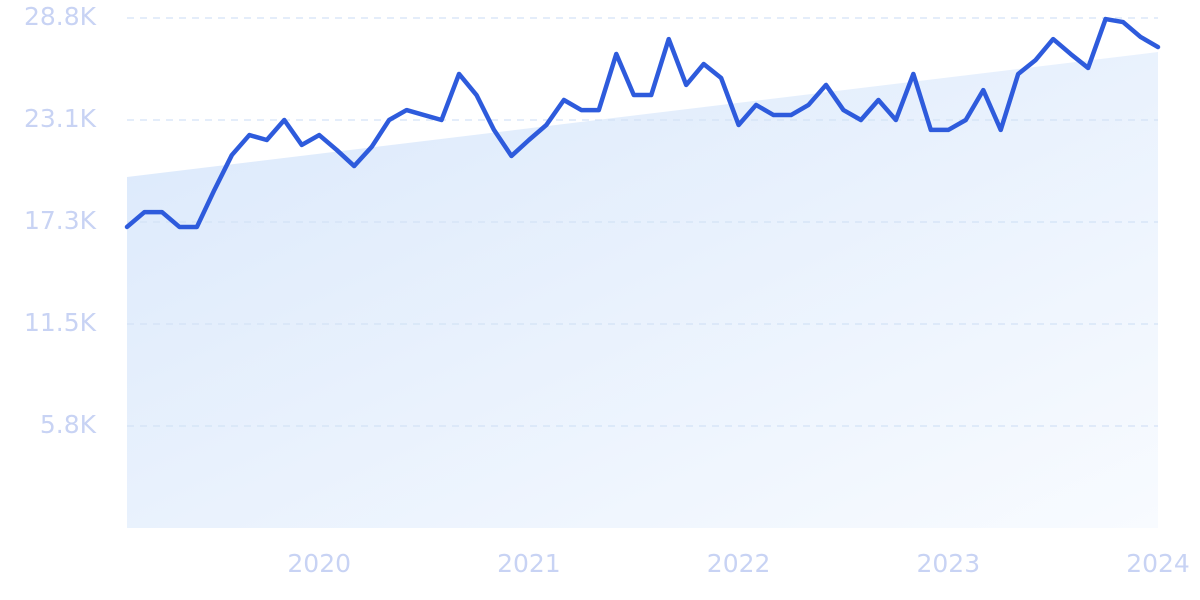  I want to click on y-tick-label: 17.3K, so click(60, 220).